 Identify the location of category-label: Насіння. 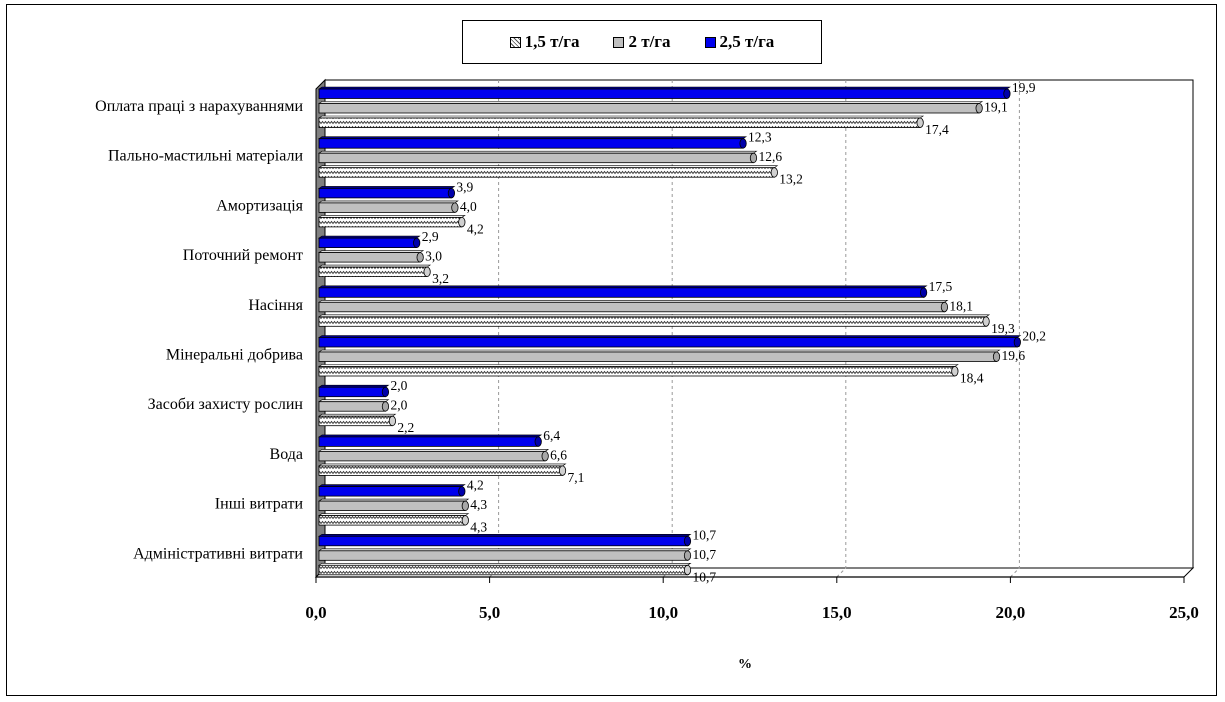
(275, 305).